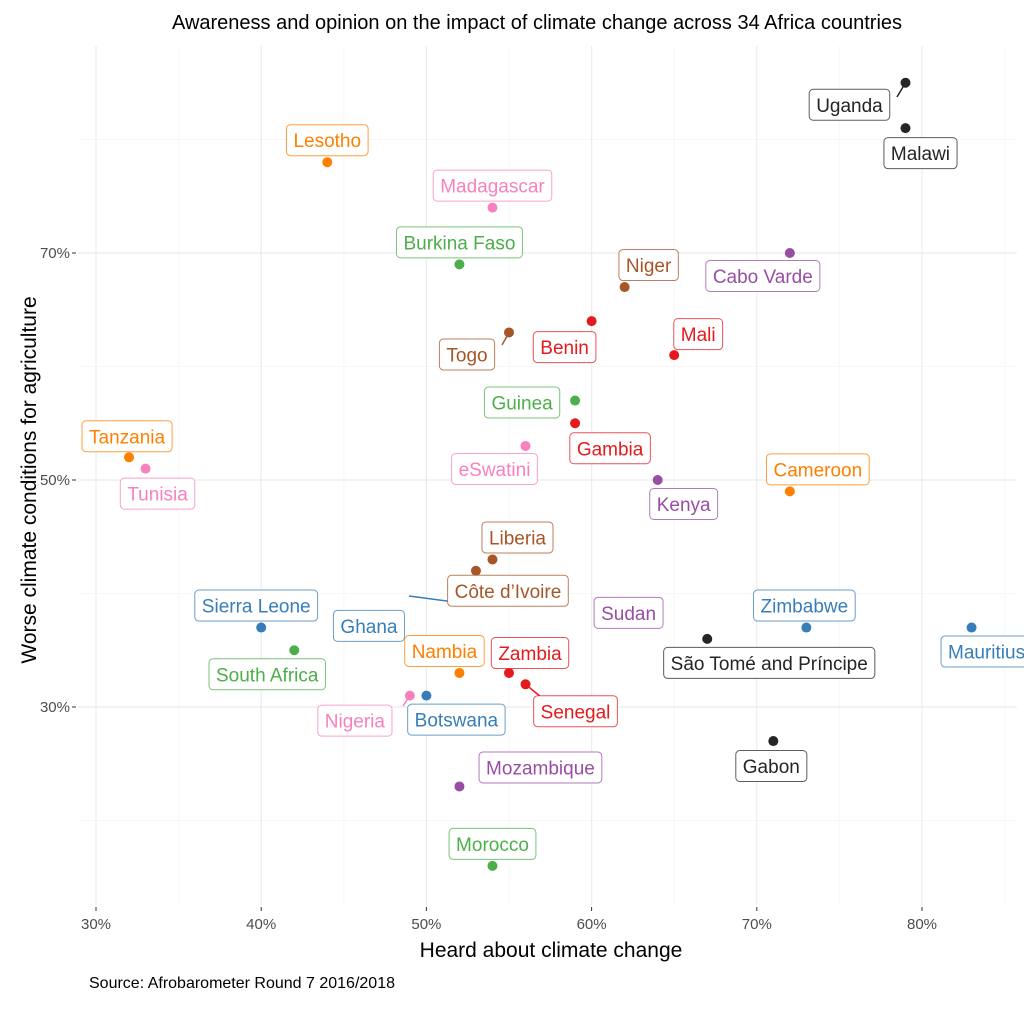  I want to click on label-text: Guinea, so click(522, 404).